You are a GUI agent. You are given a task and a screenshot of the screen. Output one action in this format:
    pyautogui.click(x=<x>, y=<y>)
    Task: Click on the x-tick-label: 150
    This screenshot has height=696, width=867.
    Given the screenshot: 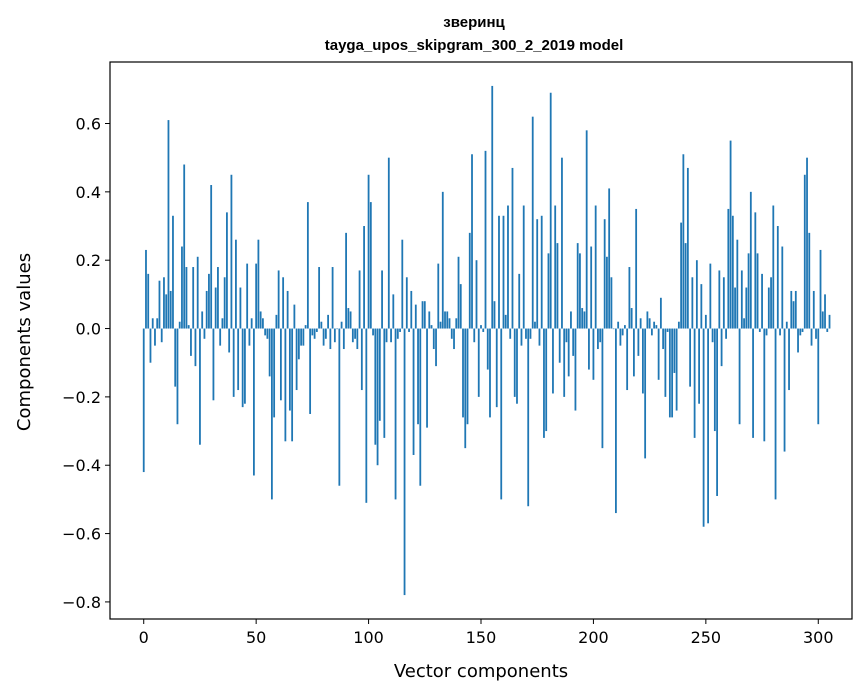 What is the action you would take?
    pyautogui.click(x=481, y=637)
    